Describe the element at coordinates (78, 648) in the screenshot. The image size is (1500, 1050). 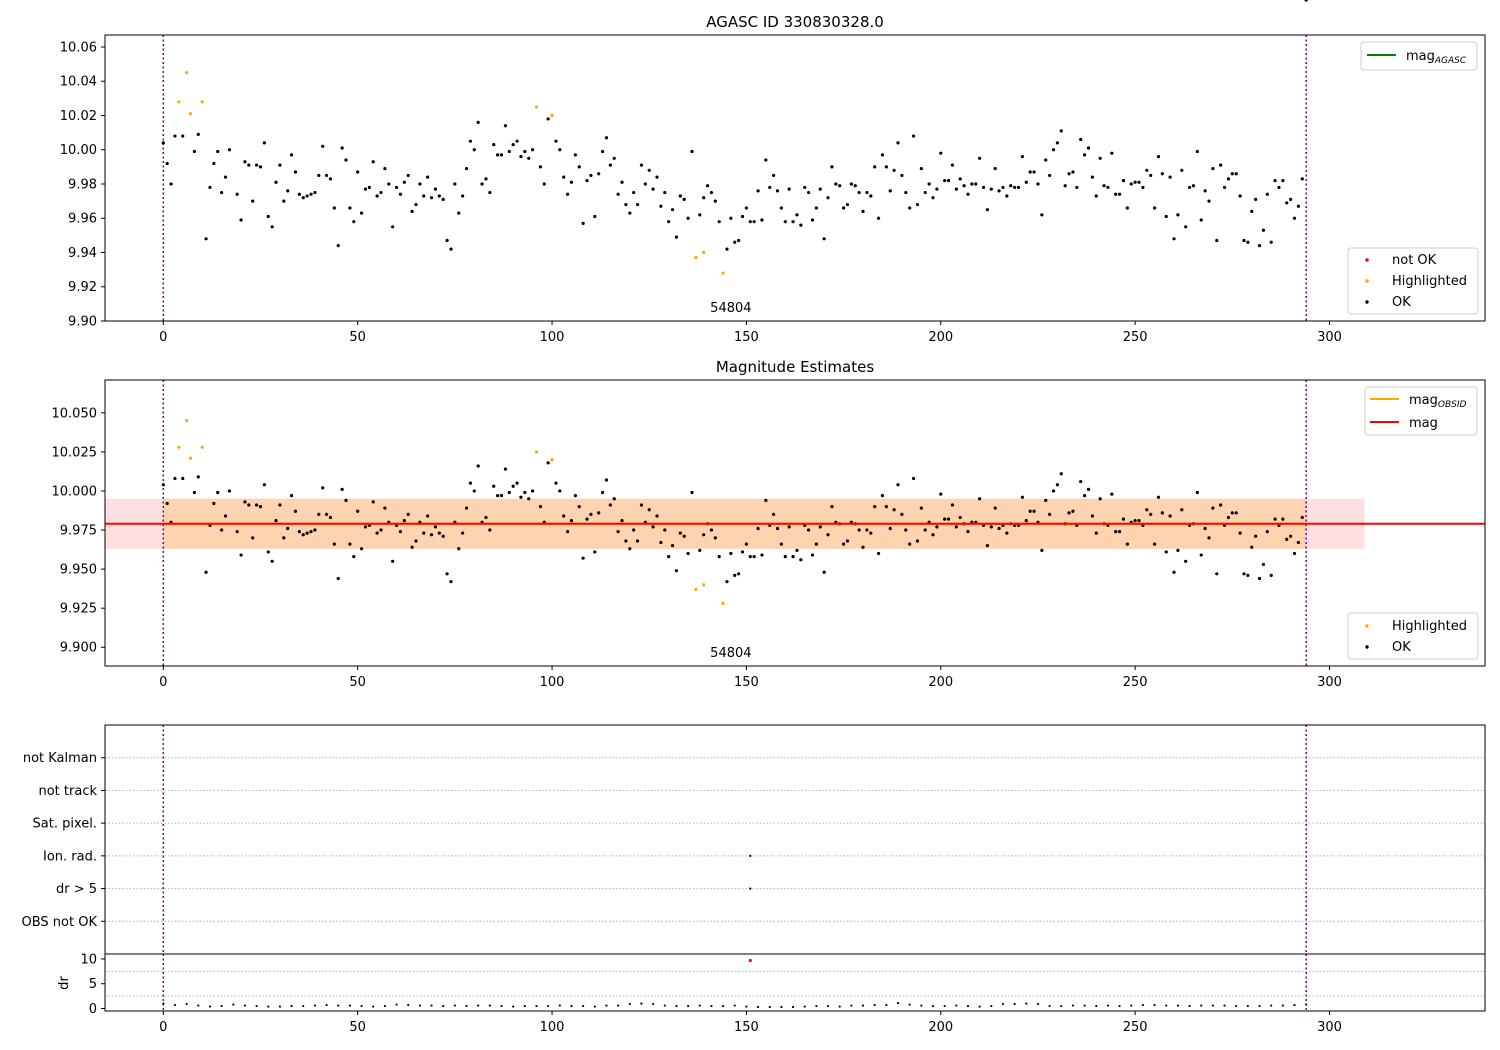
I see `y-tick-label: 9.900` at that location.